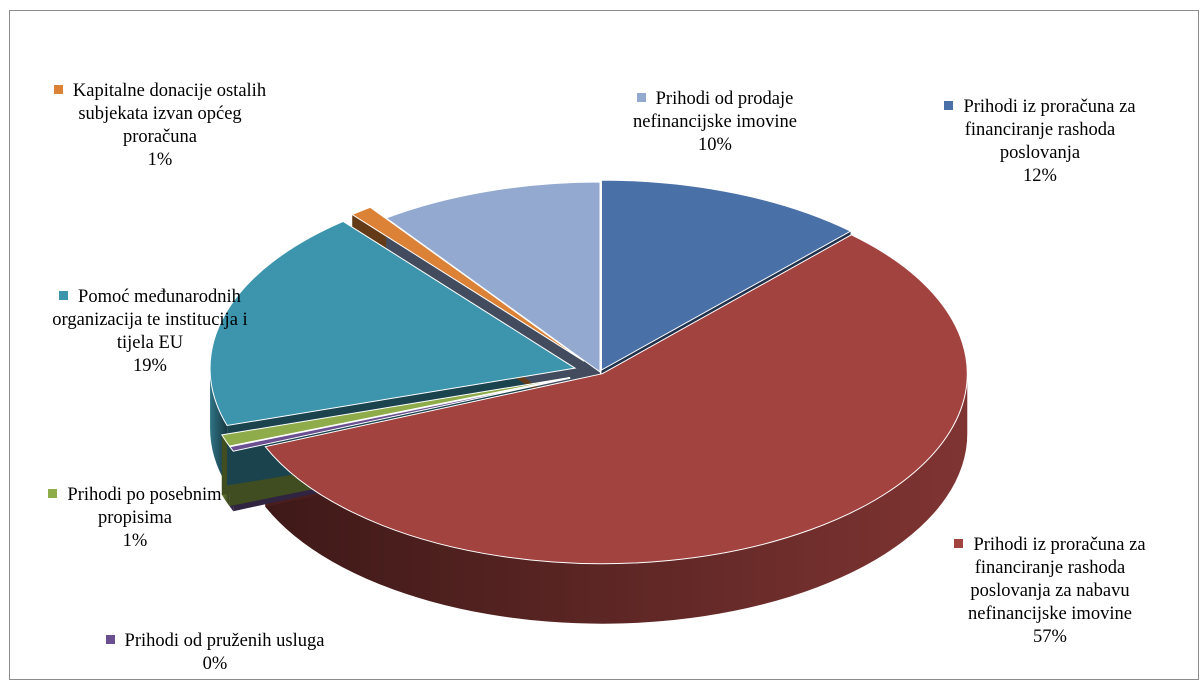 Image resolution: width=1202 pixels, height=680 pixels. What do you see at coordinates (135, 518) in the screenshot?
I see `label-prihodi-po-posebnim: Prihodi po posebnim propisima 1%` at bounding box center [135, 518].